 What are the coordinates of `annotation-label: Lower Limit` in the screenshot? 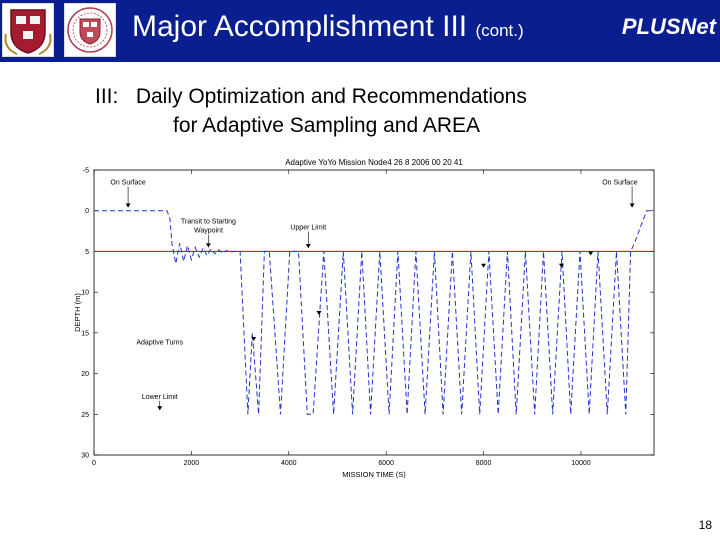 It's located at (160, 397).